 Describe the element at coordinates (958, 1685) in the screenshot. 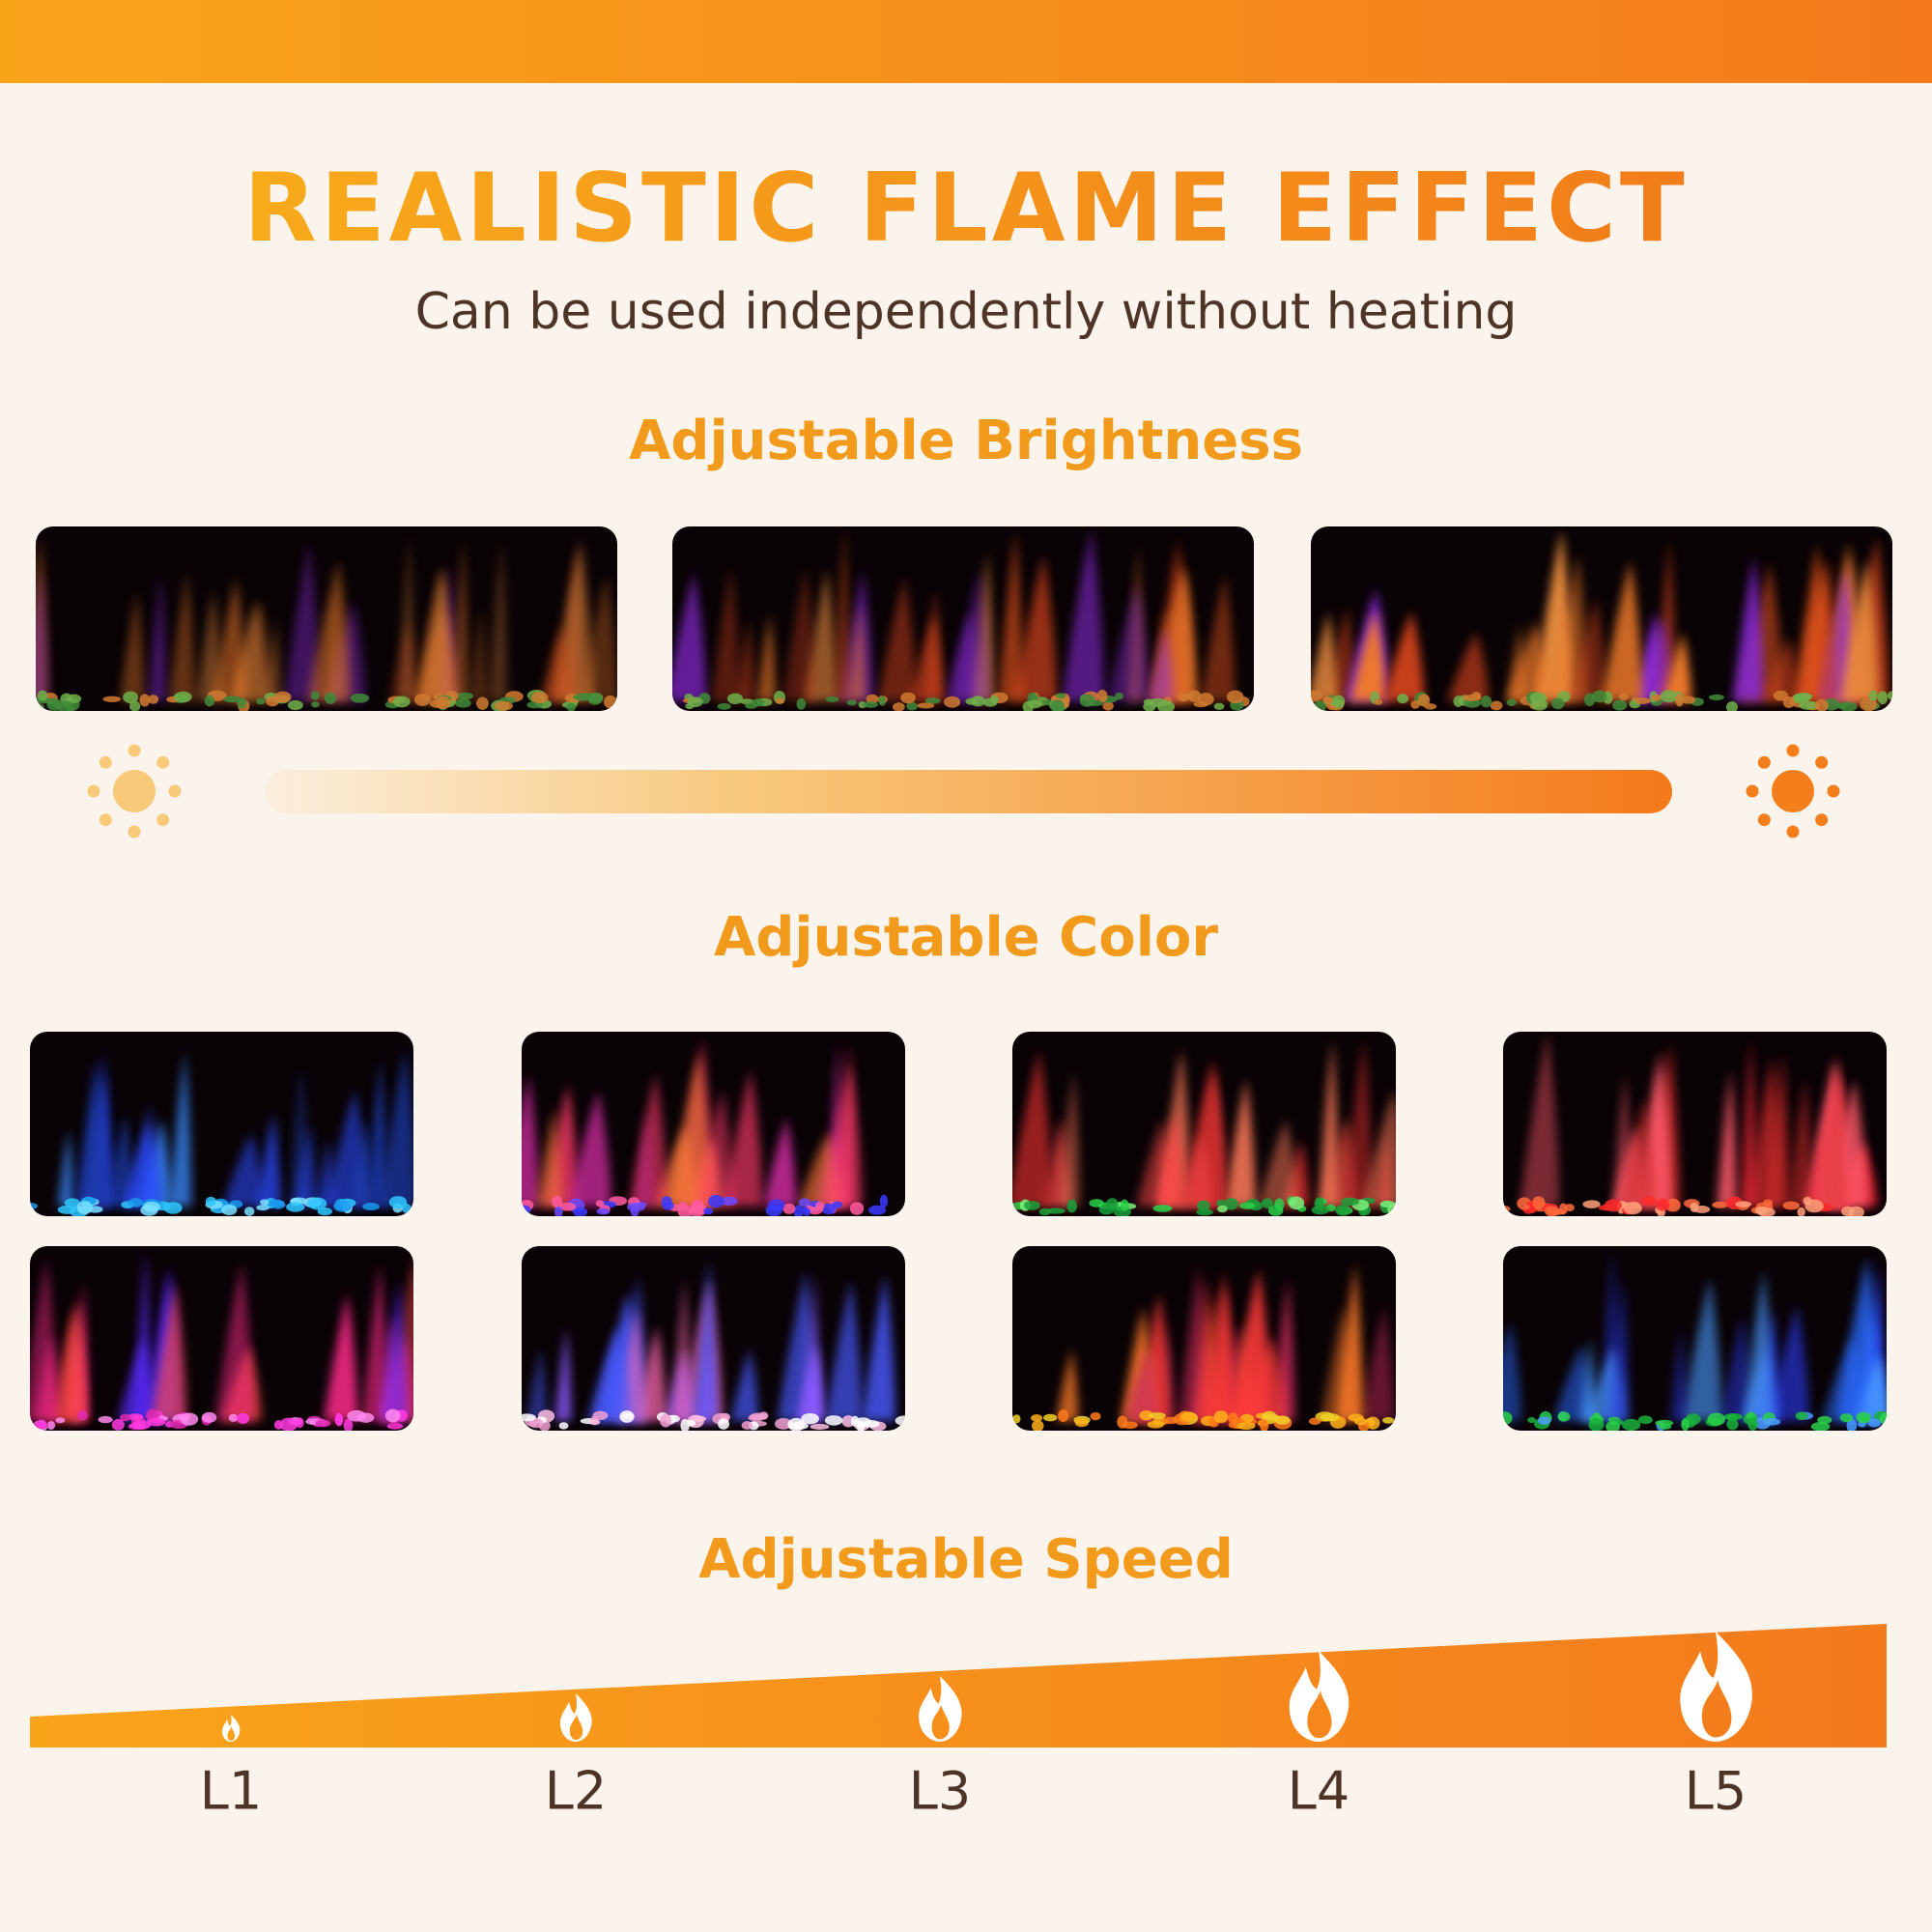

I see `speed-bar` at that location.